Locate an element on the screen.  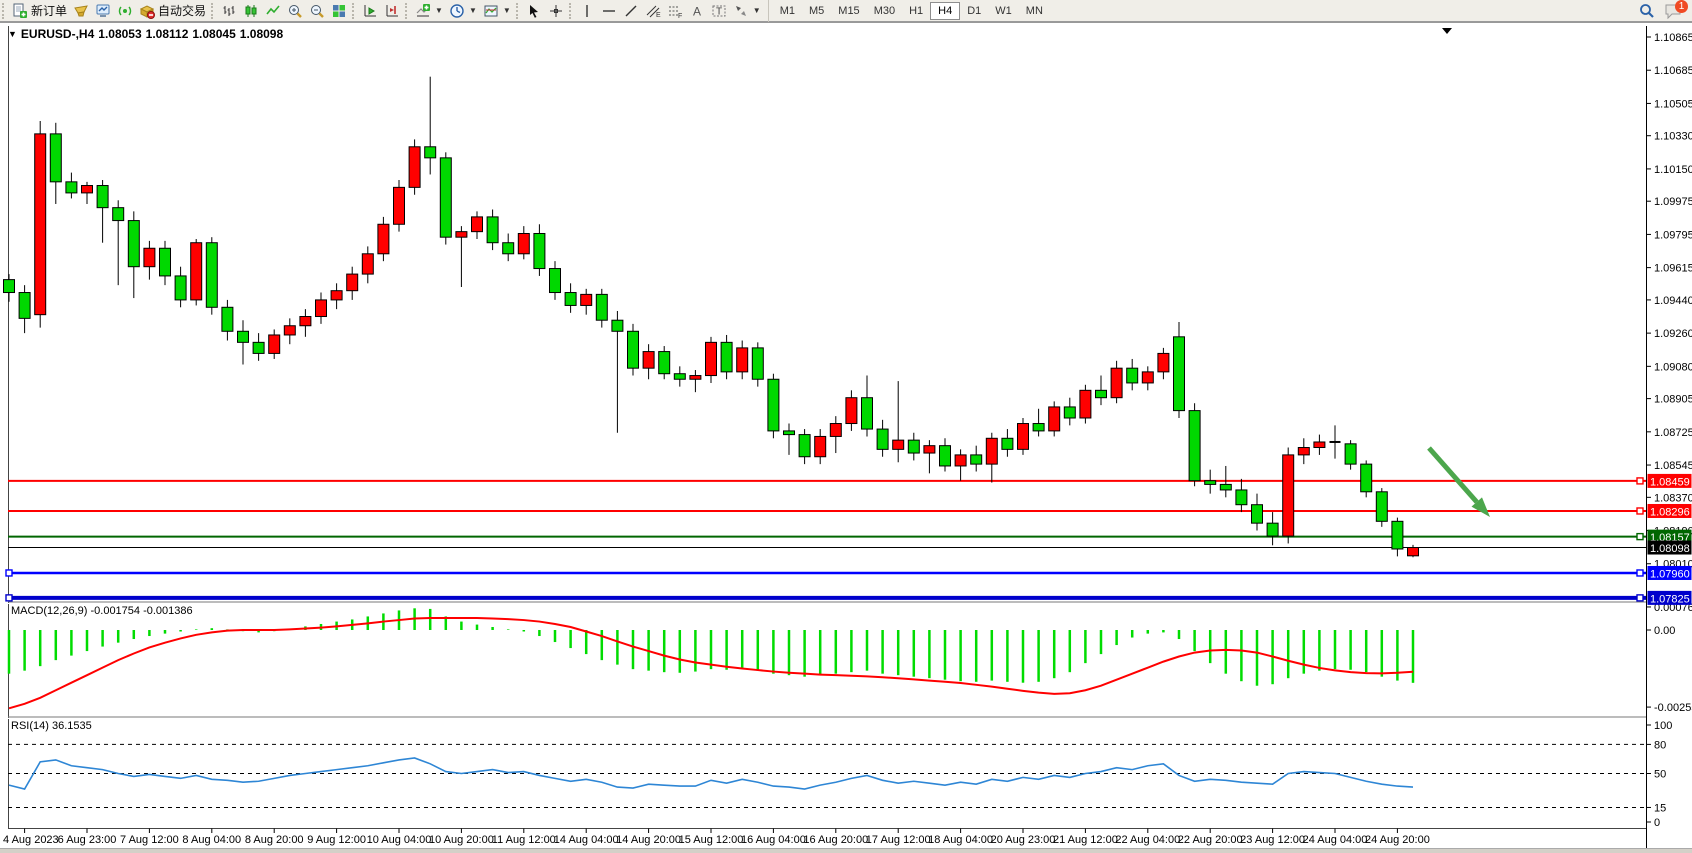
line-chart-icon is located at coordinates (273, 11).